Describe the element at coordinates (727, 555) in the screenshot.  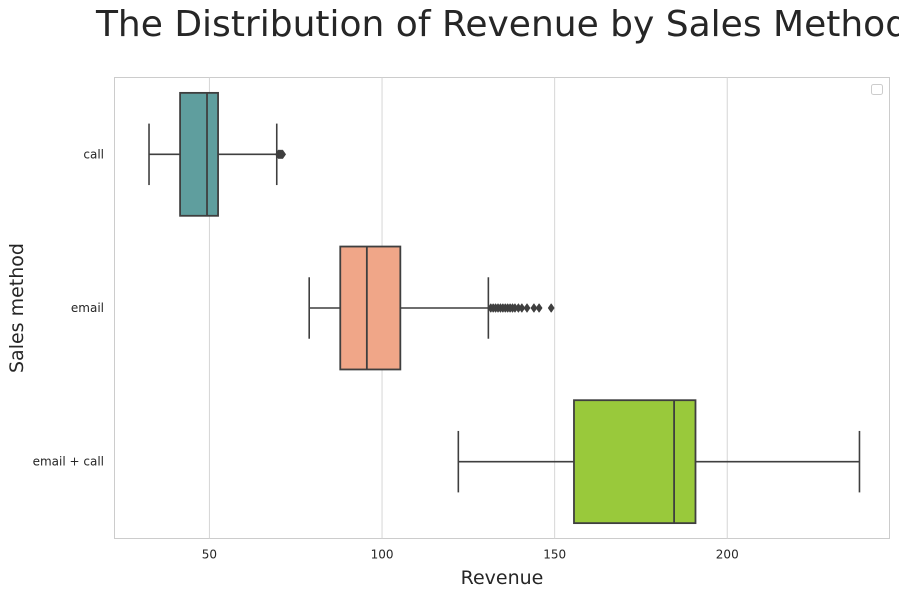
I see `x-tick-label: 200` at that location.